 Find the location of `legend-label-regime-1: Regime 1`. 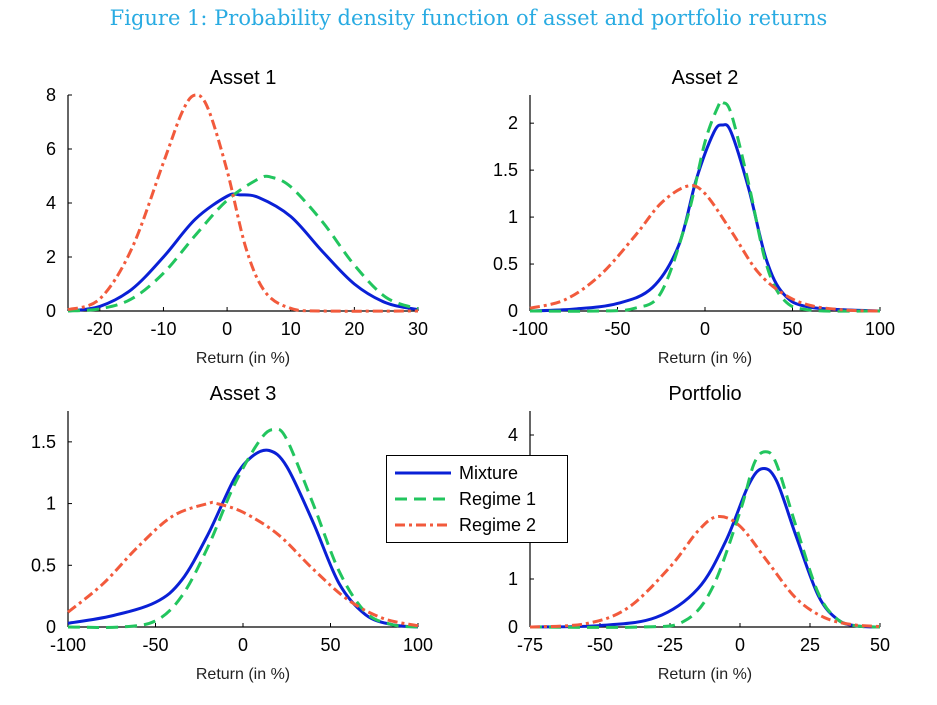

legend-label-regime-1: Regime 1 is located at coordinates (498, 498).